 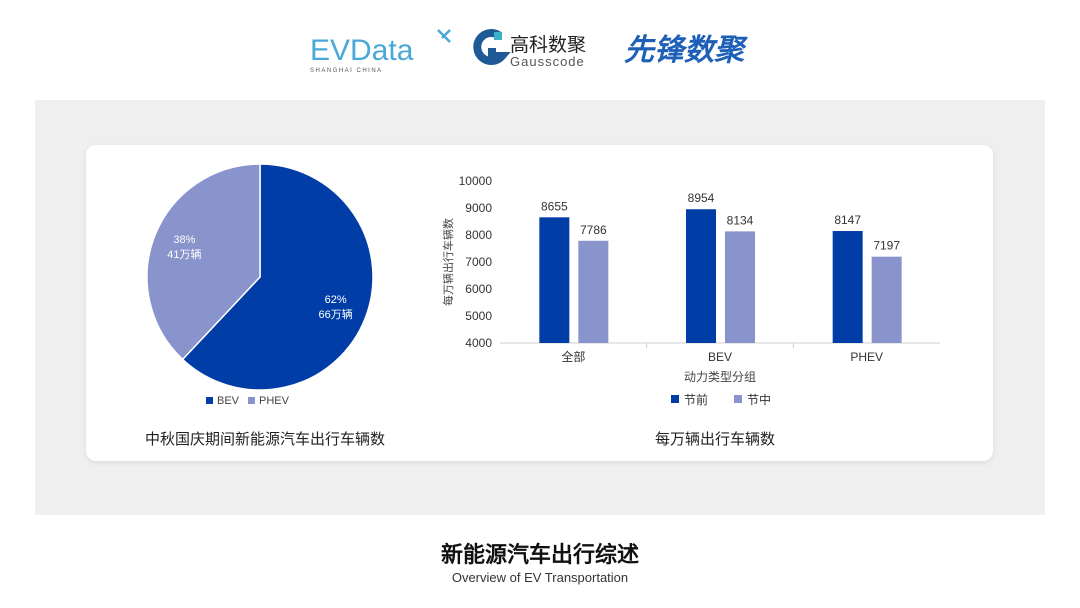 What do you see at coordinates (362, 50) in the screenshot?
I see `svg-text: EVData` at bounding box center [362, 50].